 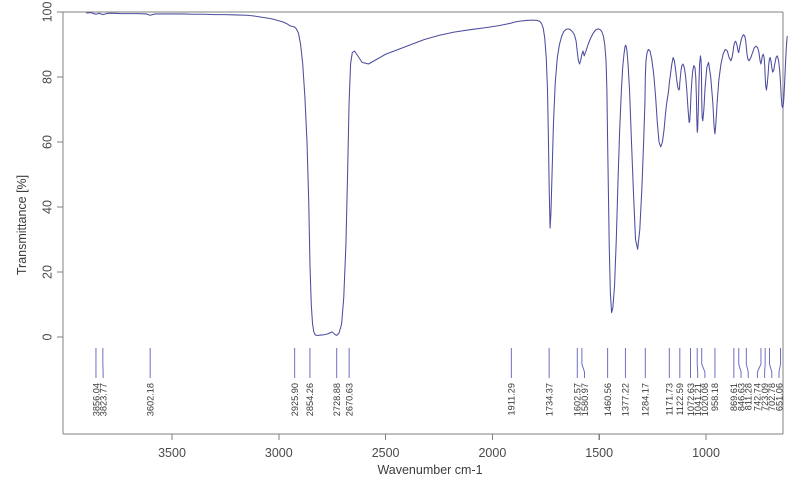 I want to click on y-tick-label: 80, so click(x=47, y=77).